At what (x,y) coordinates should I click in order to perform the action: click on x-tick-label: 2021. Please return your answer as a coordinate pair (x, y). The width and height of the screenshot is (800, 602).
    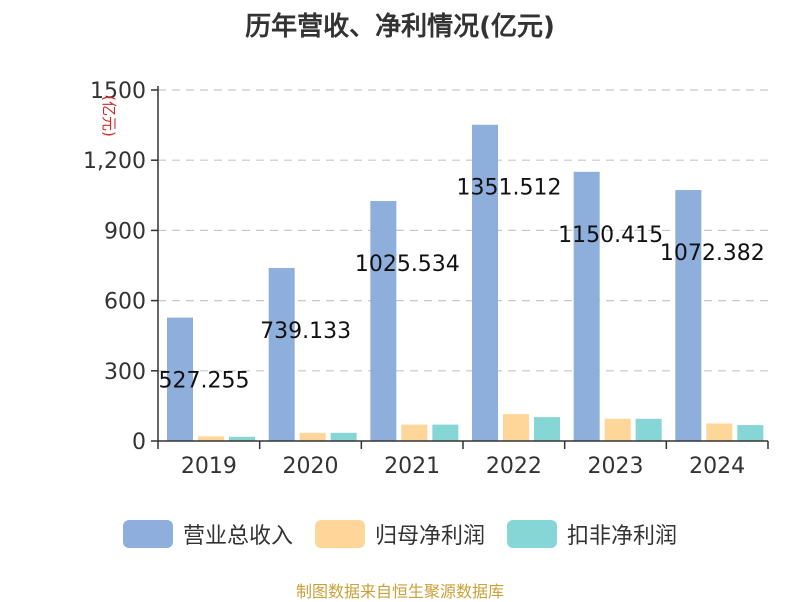
    Looking at the image, I should click on (412, 466).